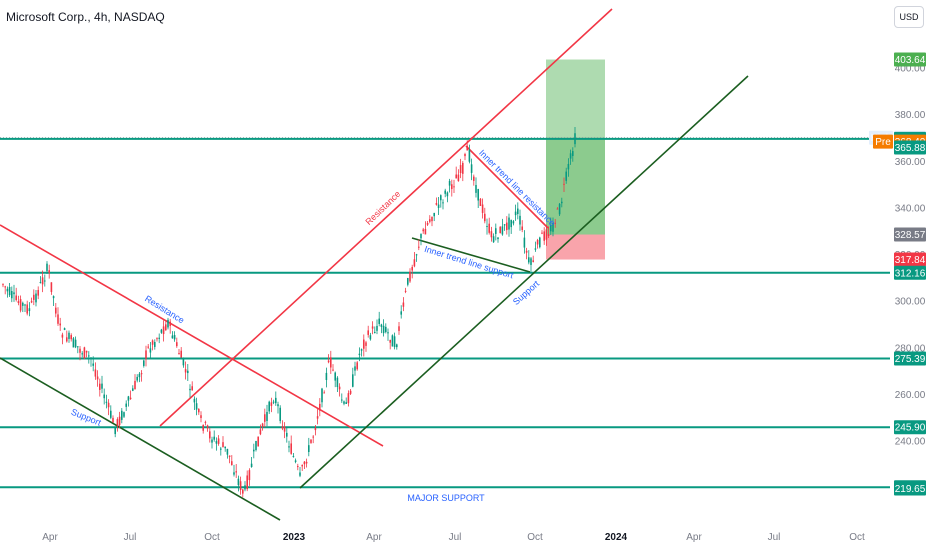 This screenshot has width=932, height=550. What do you see at coordinates (910, 260) in the screenshot?
I see `price-badge-label: 317.84` at bounding box center [910, 260].